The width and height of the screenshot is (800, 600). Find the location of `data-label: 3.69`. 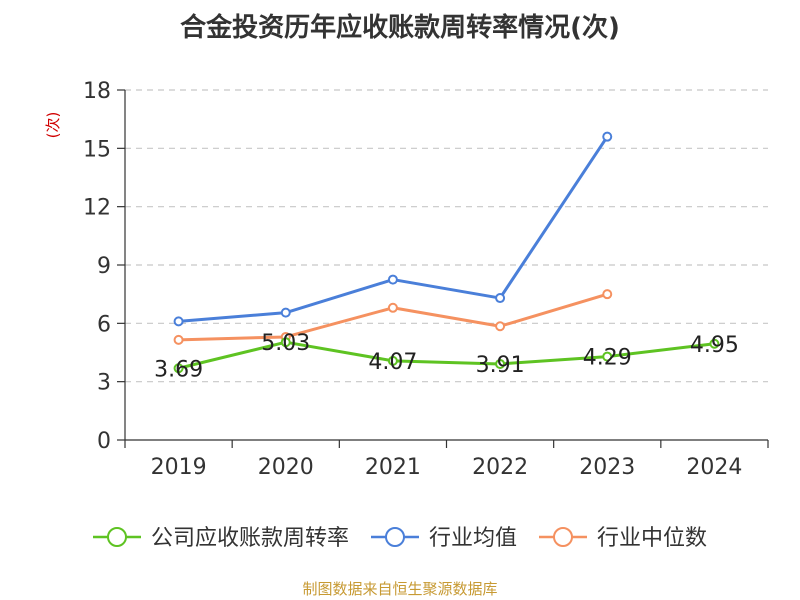

data-label: 3.69 is located at coordinates (178, 369).